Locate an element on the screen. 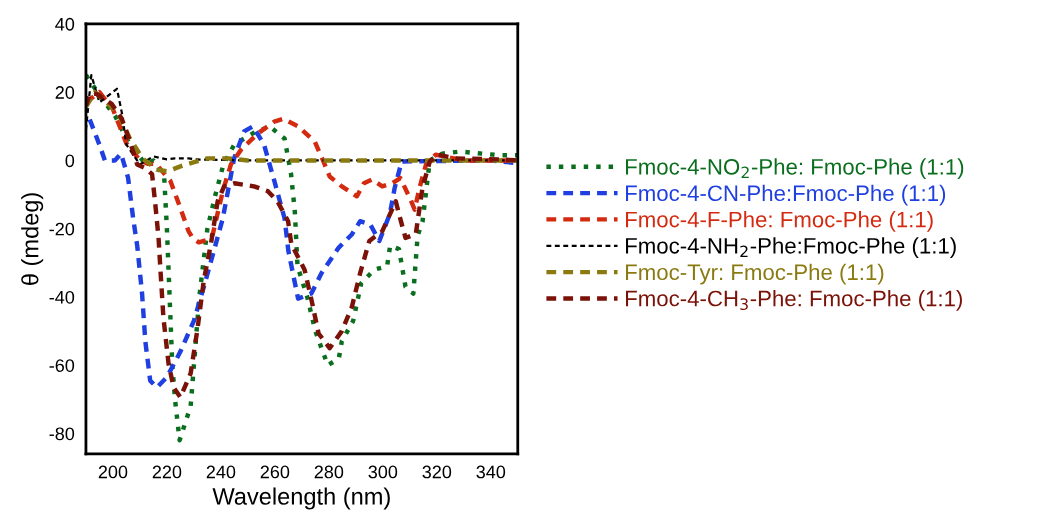 Image resolution: width=1061 pixels, height=520 pixels. x-tick-label: 320 is located at coordinates (437, 472).